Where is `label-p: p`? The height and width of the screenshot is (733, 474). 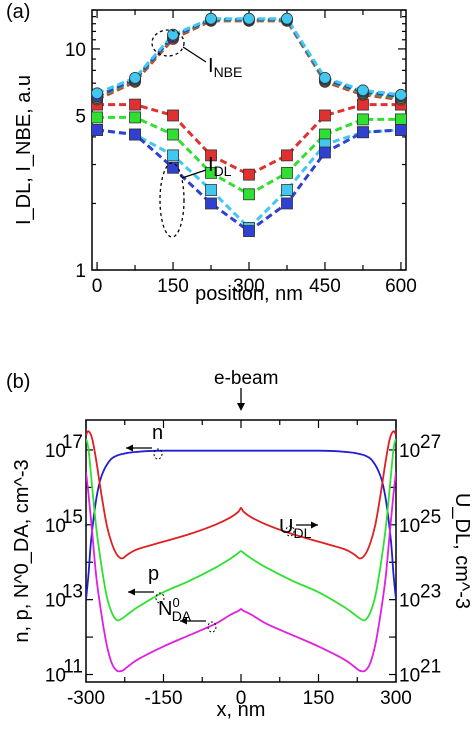 label-p: p is located at coordinates (153, 574).